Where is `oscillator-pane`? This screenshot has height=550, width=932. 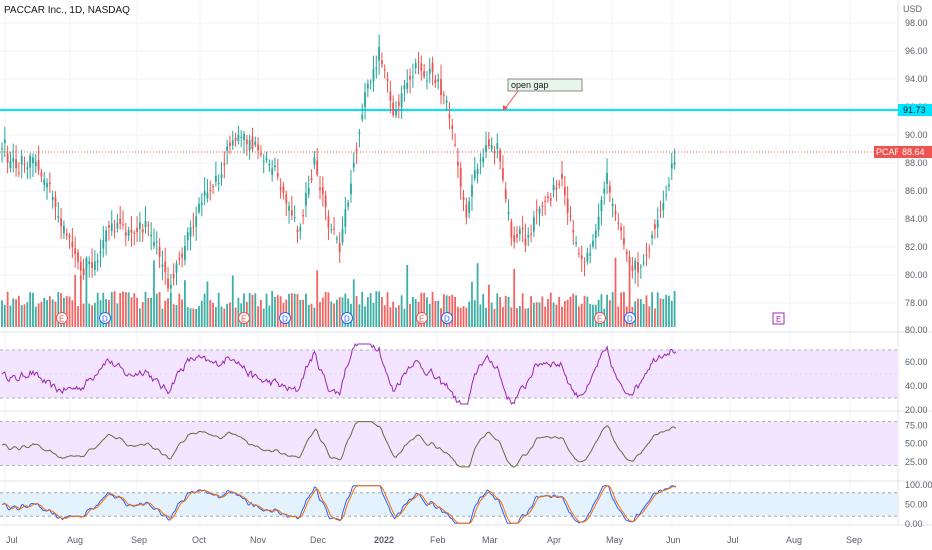
oscillator-pane is located at coordinates (449, 444).